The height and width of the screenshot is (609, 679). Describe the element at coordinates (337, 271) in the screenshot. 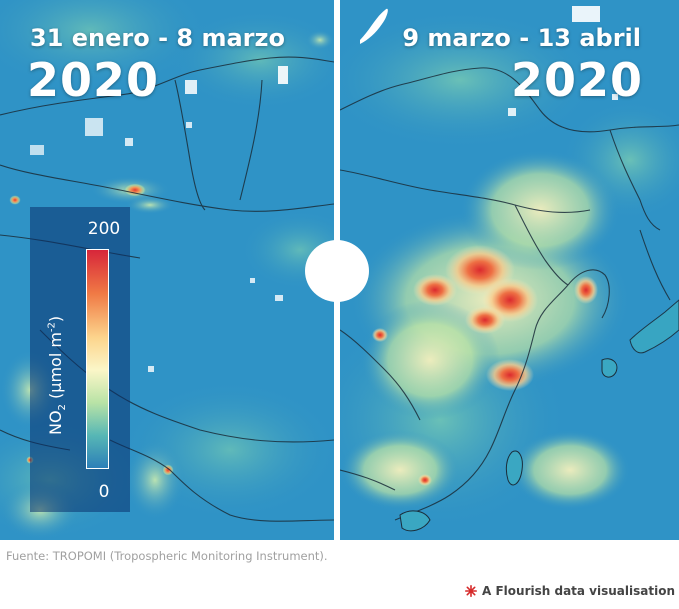

I see `comparison-slider-handle` at that location.